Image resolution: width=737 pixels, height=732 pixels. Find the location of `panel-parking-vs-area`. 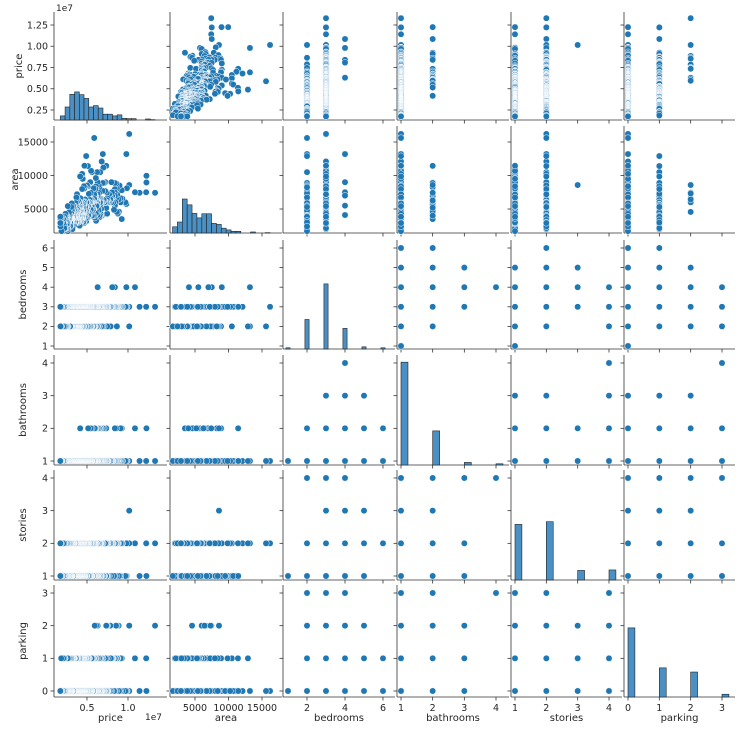

panel-parking-vs-area is located at coordinates (225, 641).